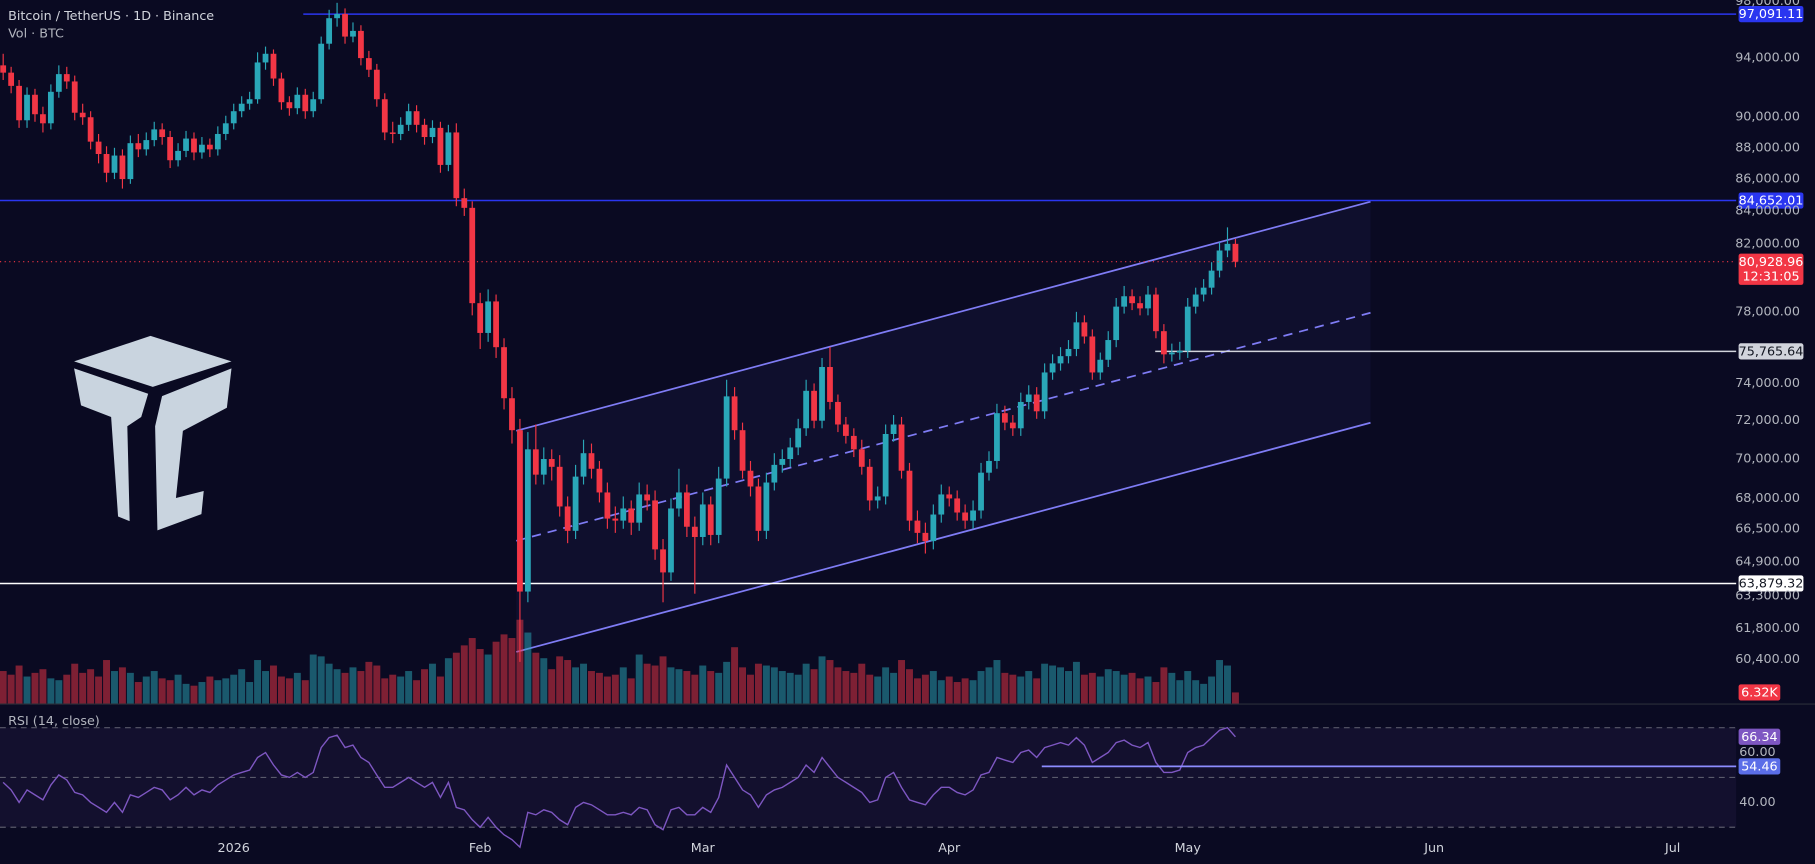 The image size is (1815, 864). What do you see at coordinates (111, 16) in the screenshot?
I see `chart-title: Bitcoin / TetherUS · 1D · Binance` at bounding box center [111, 16].